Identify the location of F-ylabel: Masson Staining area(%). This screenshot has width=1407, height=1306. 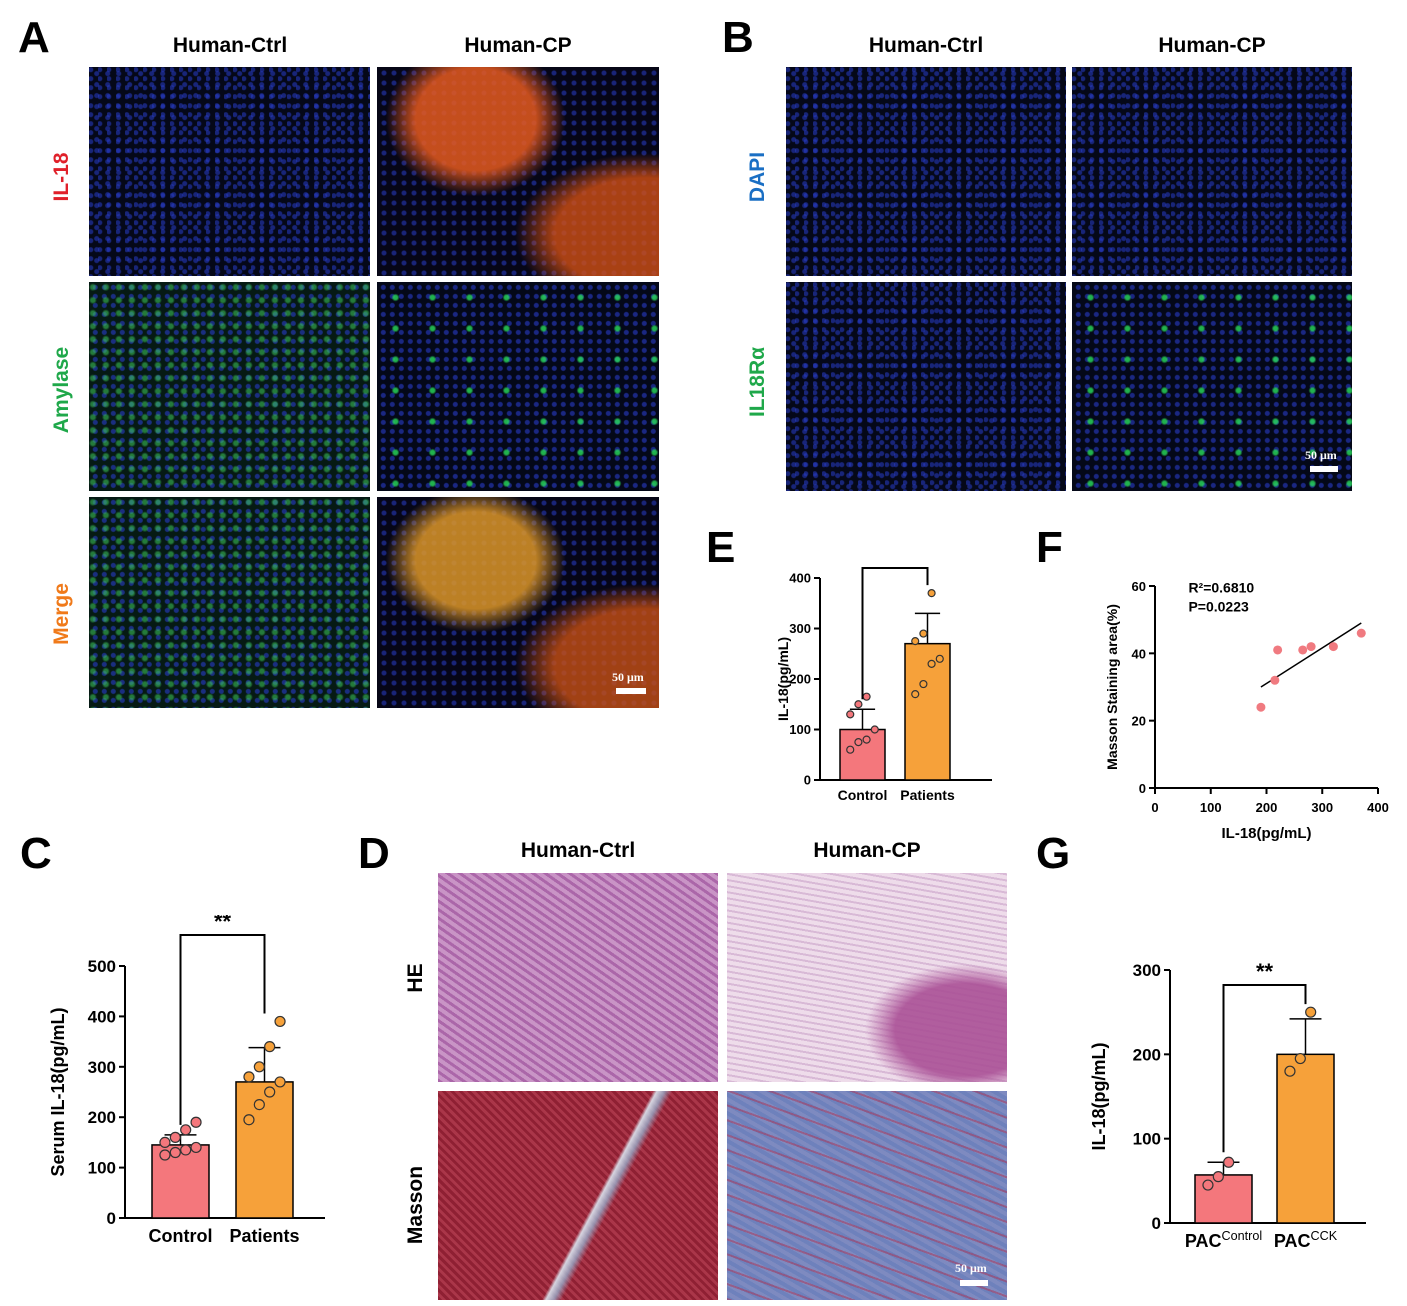
(1112, 687).